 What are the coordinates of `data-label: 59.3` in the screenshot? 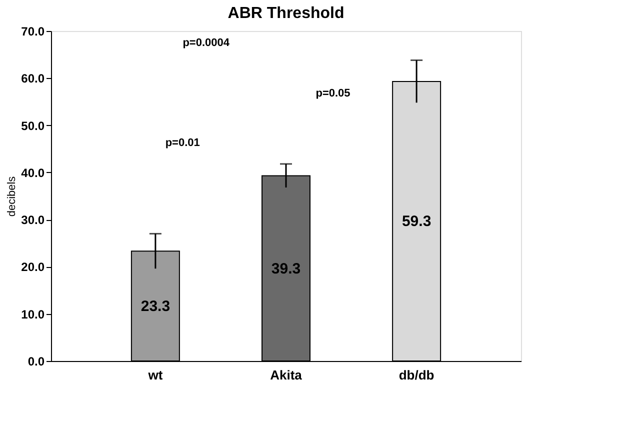 It's located at (417, 221).